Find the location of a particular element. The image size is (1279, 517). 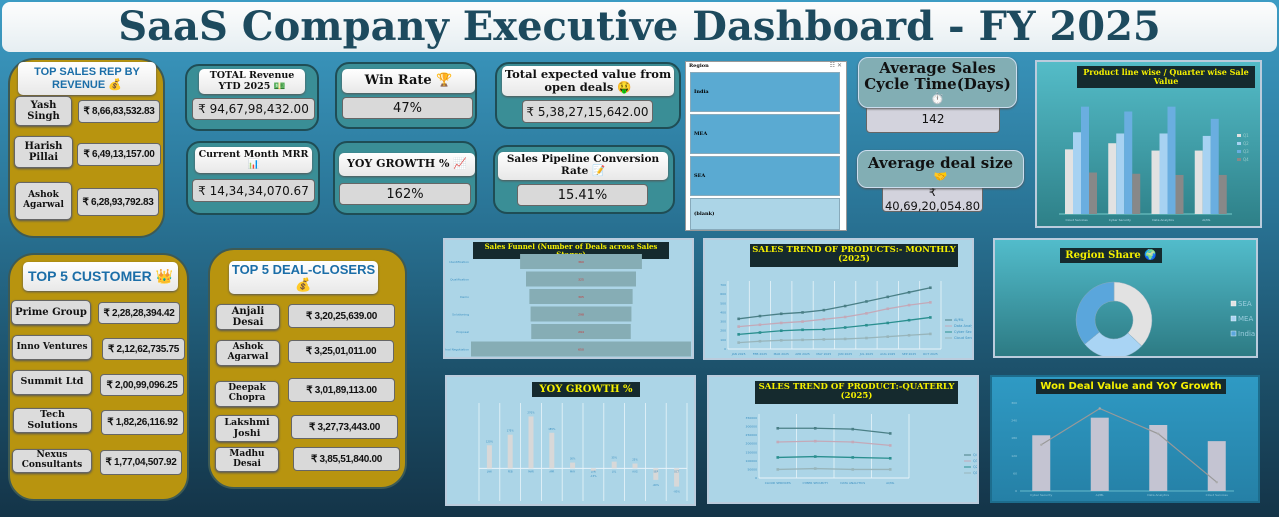

yoy-growth-label: YOY GROWTH % 📈 is located at coordinates (407, 164).